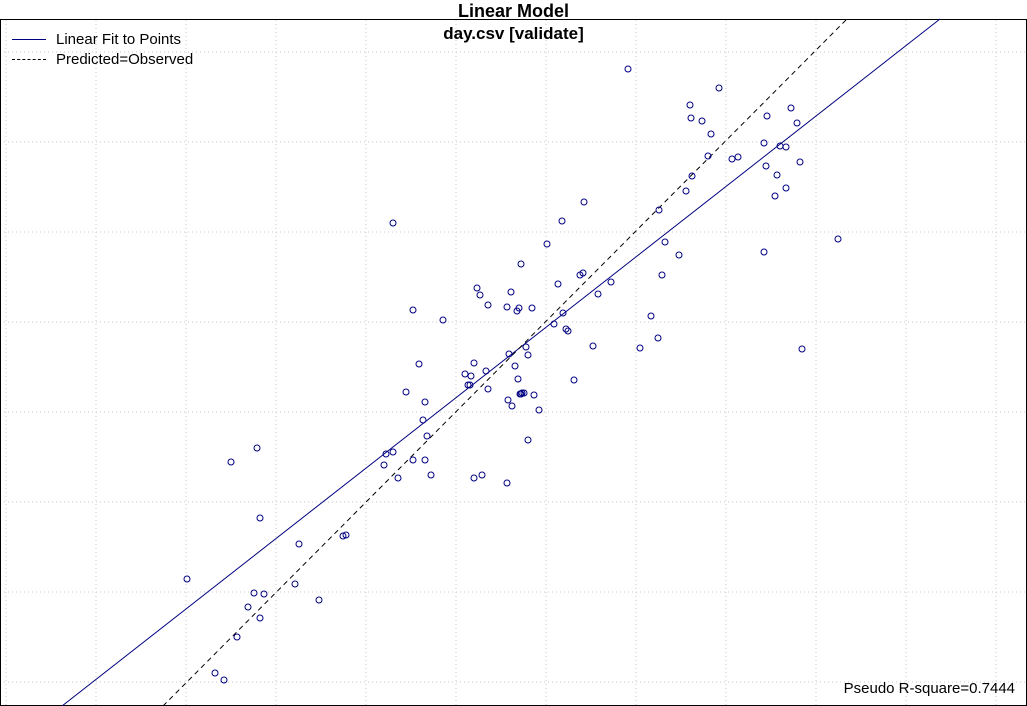 Image resolution: width=1027 pixels, height=706 pixels. I want to click on legend-item-linear-fit: Linear Fit to Points, so click(96, 39).